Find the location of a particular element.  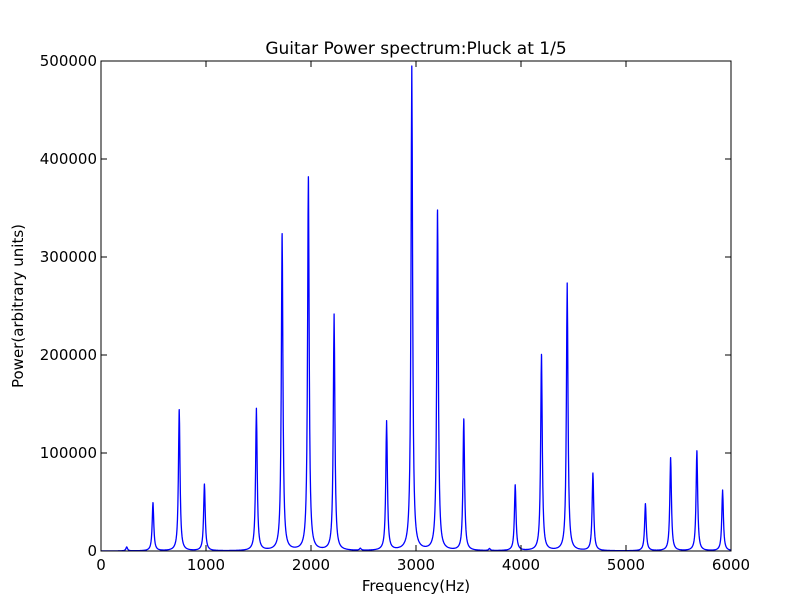

y-tick-label: 300000 is located at coordinates (68, 257).